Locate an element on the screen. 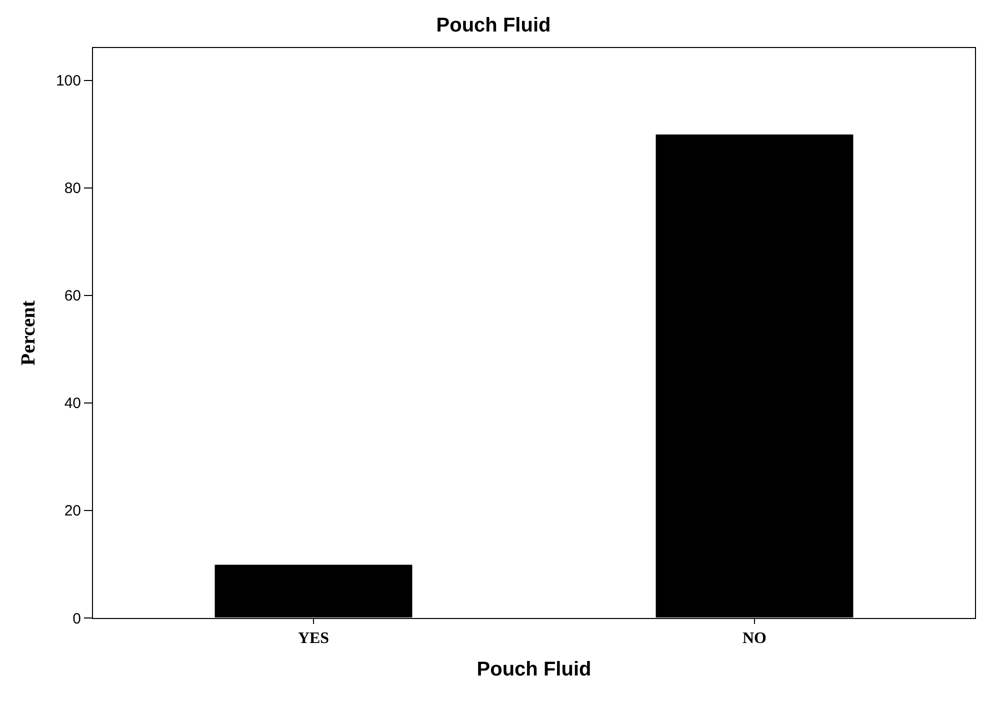 The image size is (987, 708). x-tick-label: YES is located at coordinates (314, 639).